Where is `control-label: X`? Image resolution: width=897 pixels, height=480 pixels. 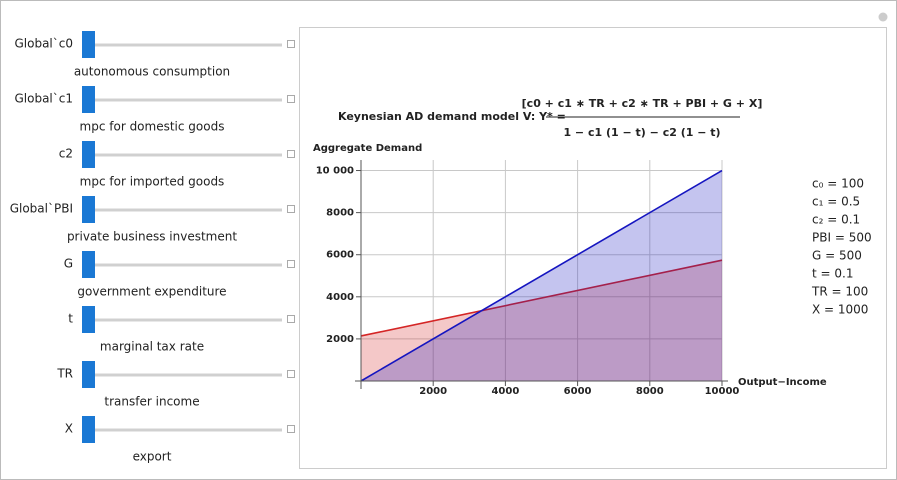 control-label: X is located at coordinates (69, 429).